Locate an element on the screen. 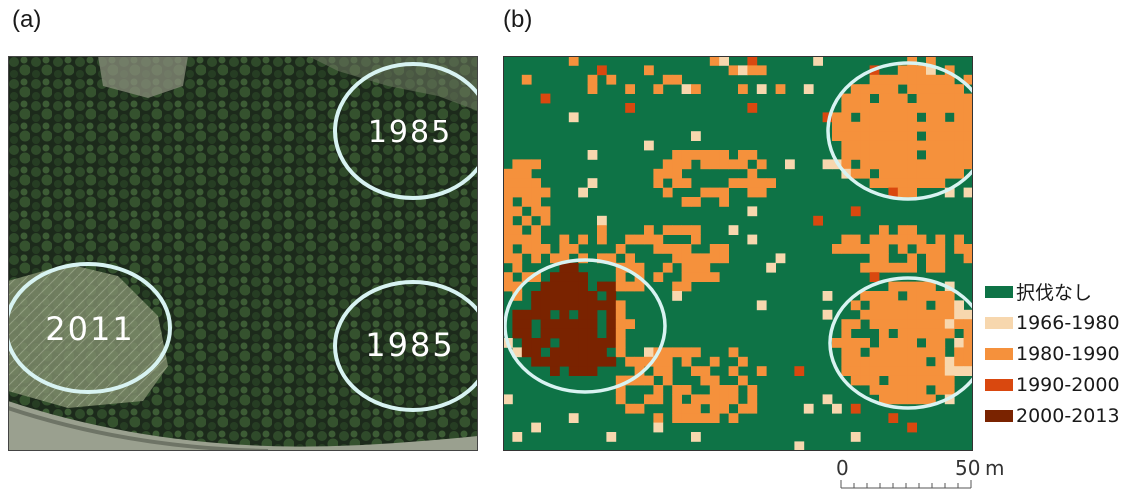 The height and width of the screenshot is (499, 1144). legend-label: 1990-2000 is located at coordinates (1068, 384).